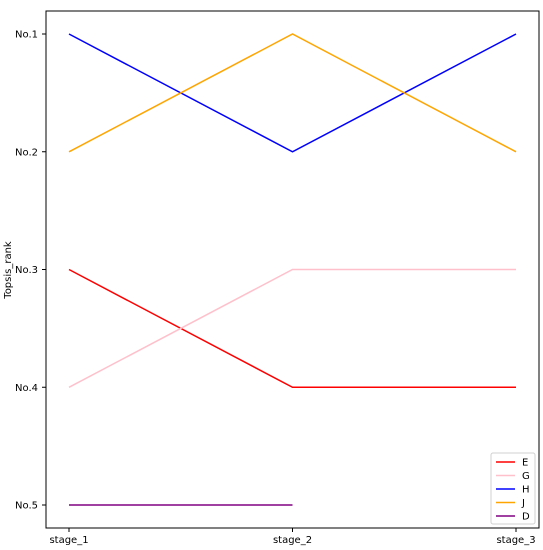  Describe the element at coordinates (515, 540) in the screenshot. I see `x-tick-label: stage_3` at that location.